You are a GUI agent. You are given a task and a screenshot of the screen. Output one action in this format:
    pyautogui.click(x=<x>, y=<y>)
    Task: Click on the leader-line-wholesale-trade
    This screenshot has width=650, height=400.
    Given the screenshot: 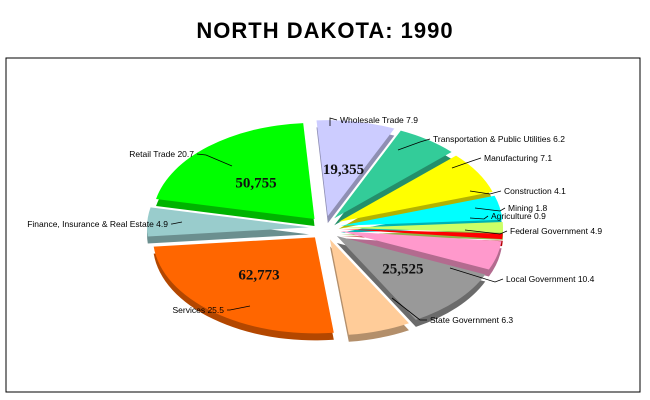 What is the action you would take?
    pyautogui.click(x=333, y=121)
    